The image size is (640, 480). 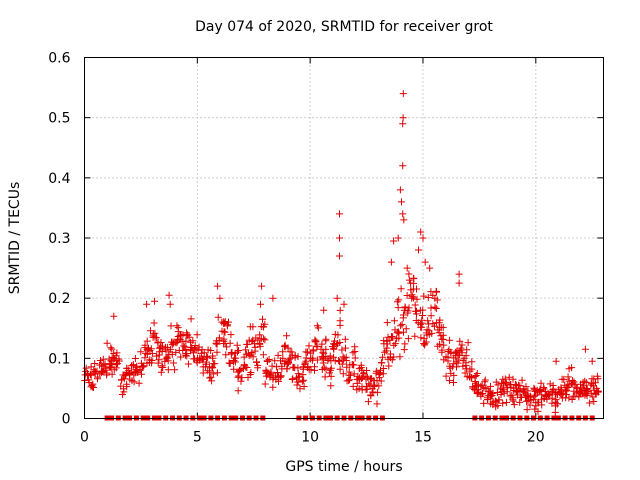 What do you see at coordinates (59, 299) in the screenshot?
I see `y-tick-label: 0.2` at bounding box center [59, 299].